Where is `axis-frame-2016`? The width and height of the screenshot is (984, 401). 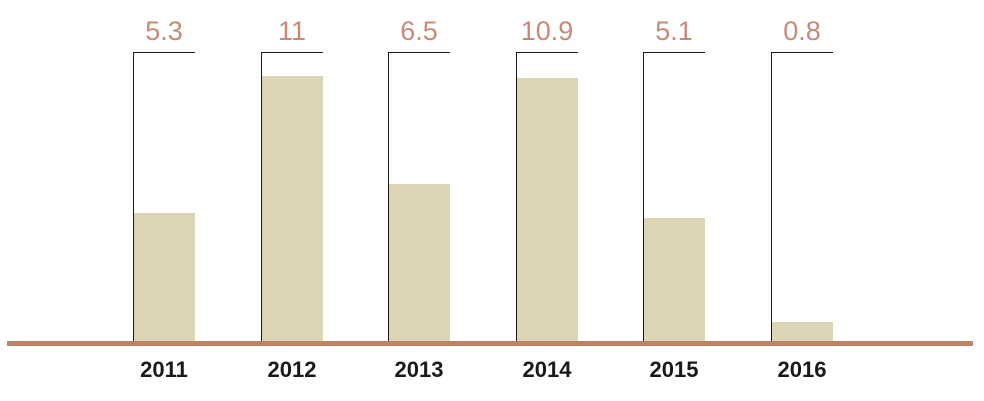
axis-frame-2016 is located at coordinates (802, 196).